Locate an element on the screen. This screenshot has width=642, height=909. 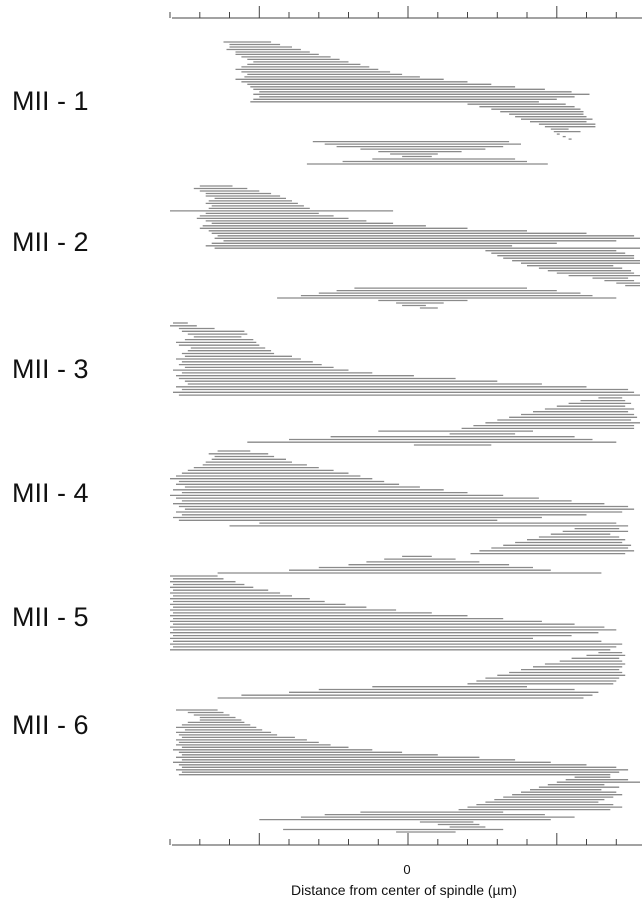
row-mii-4: MII - 4 is located at coordinates (323, 512).